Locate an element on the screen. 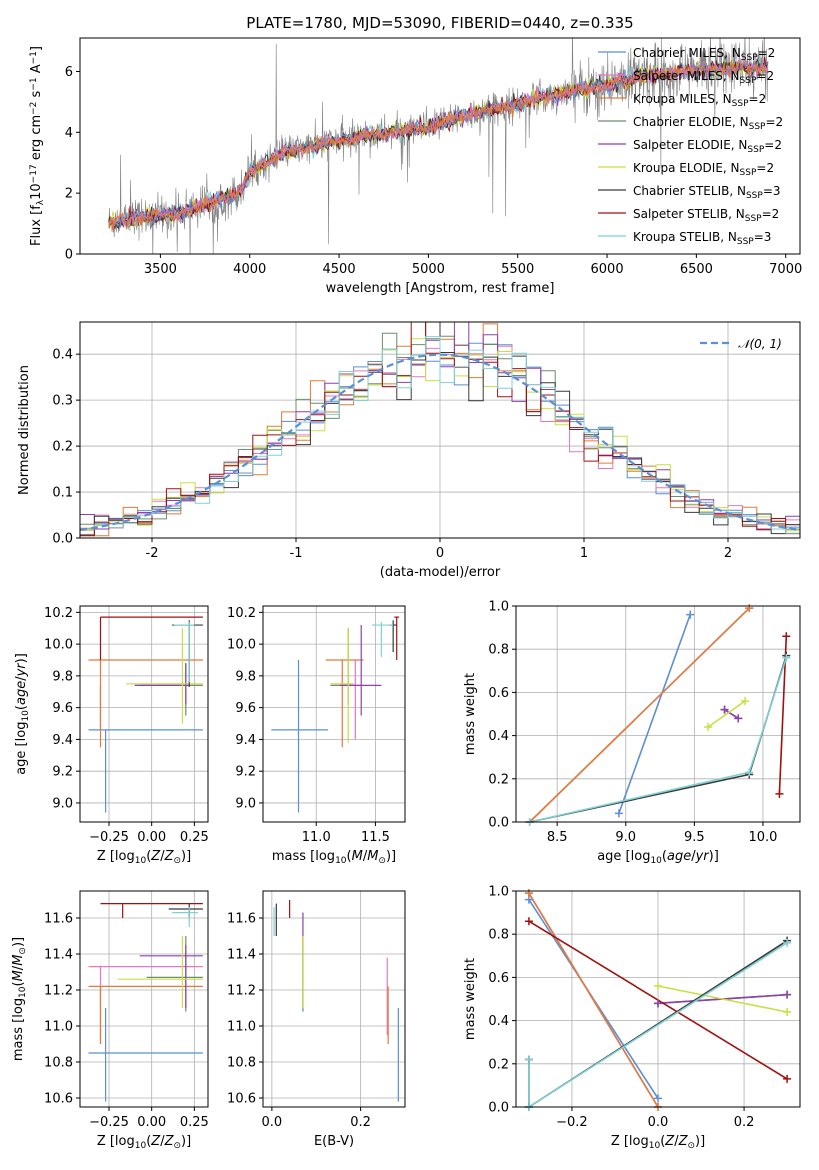 This screenshot has height=1170, width=819. label-part: yr is located at coordinates (703, 856).